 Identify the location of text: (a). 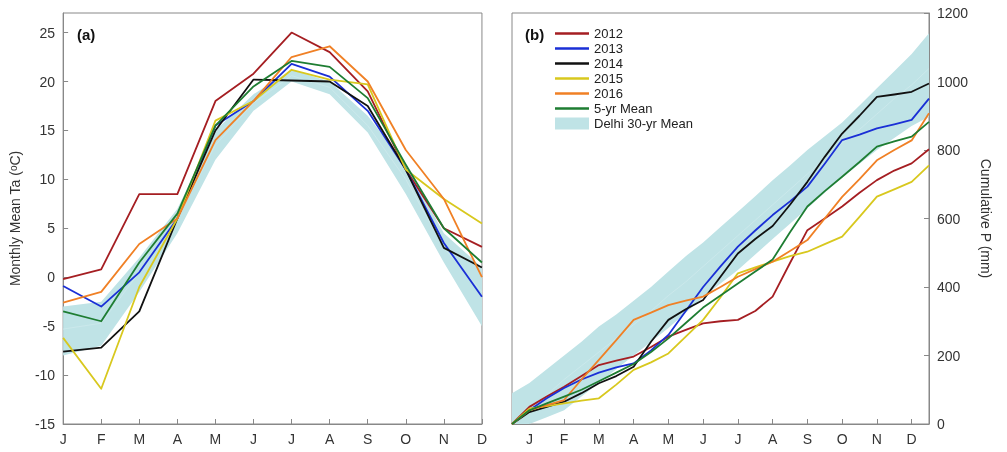
(86, 34).